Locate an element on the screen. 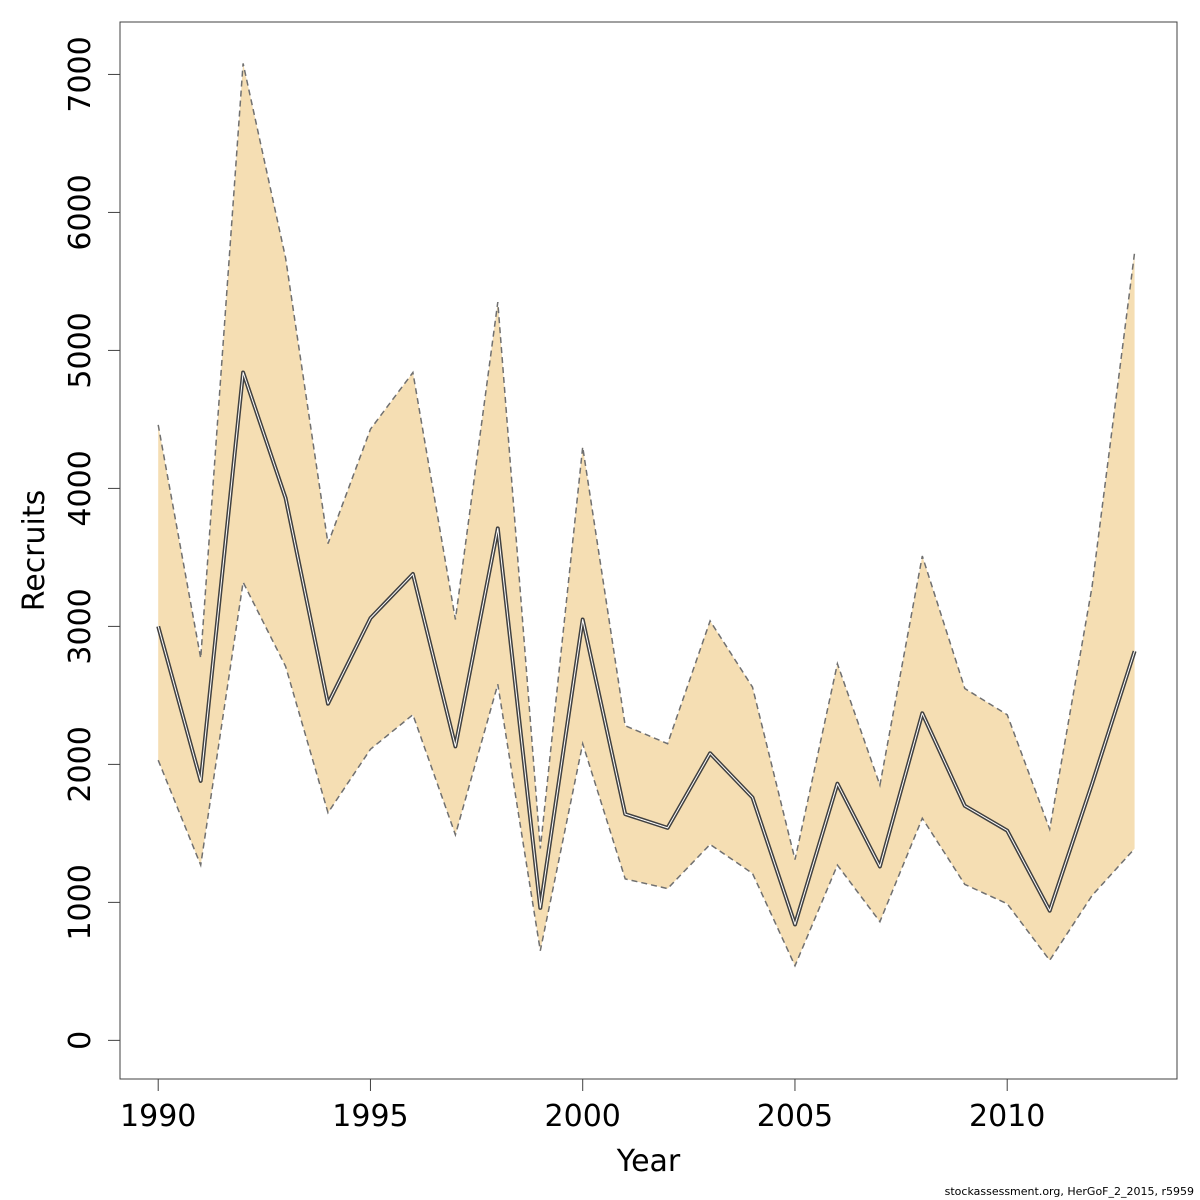 This screenshot has width=1200, height=1200. y-tick-label: 3000 is located at coordinates (80, 626).